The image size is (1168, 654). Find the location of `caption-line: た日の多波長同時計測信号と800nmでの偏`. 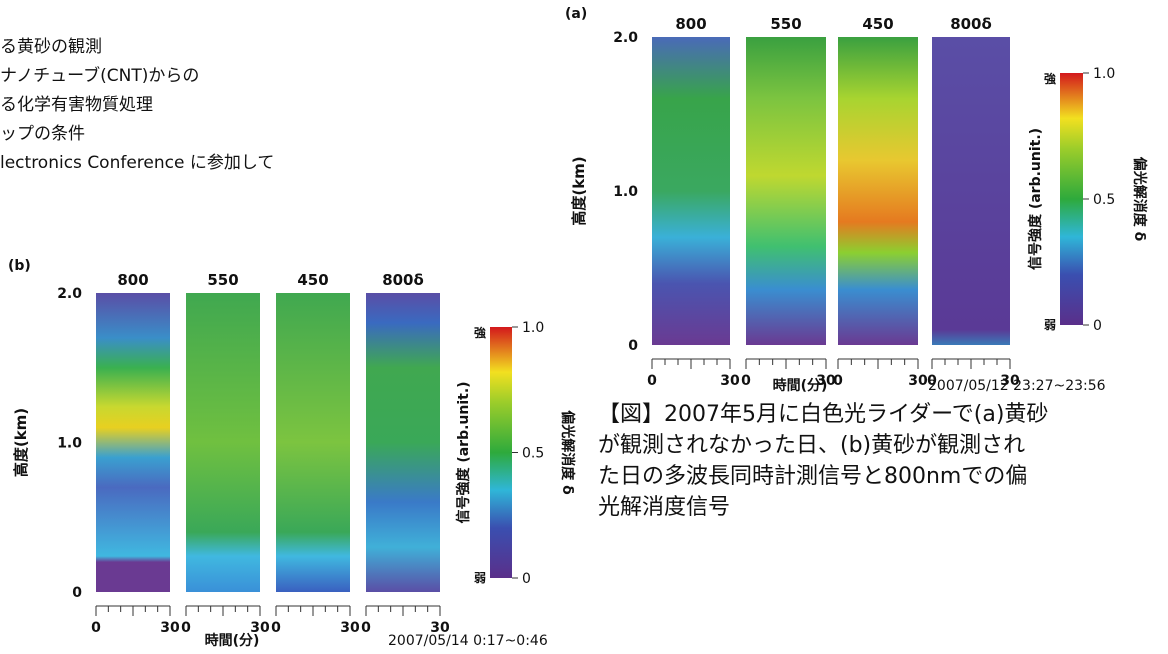

caption-line: た日の多波長同時計測信号と800nmでの偏 is located at coordinates (813, 476).